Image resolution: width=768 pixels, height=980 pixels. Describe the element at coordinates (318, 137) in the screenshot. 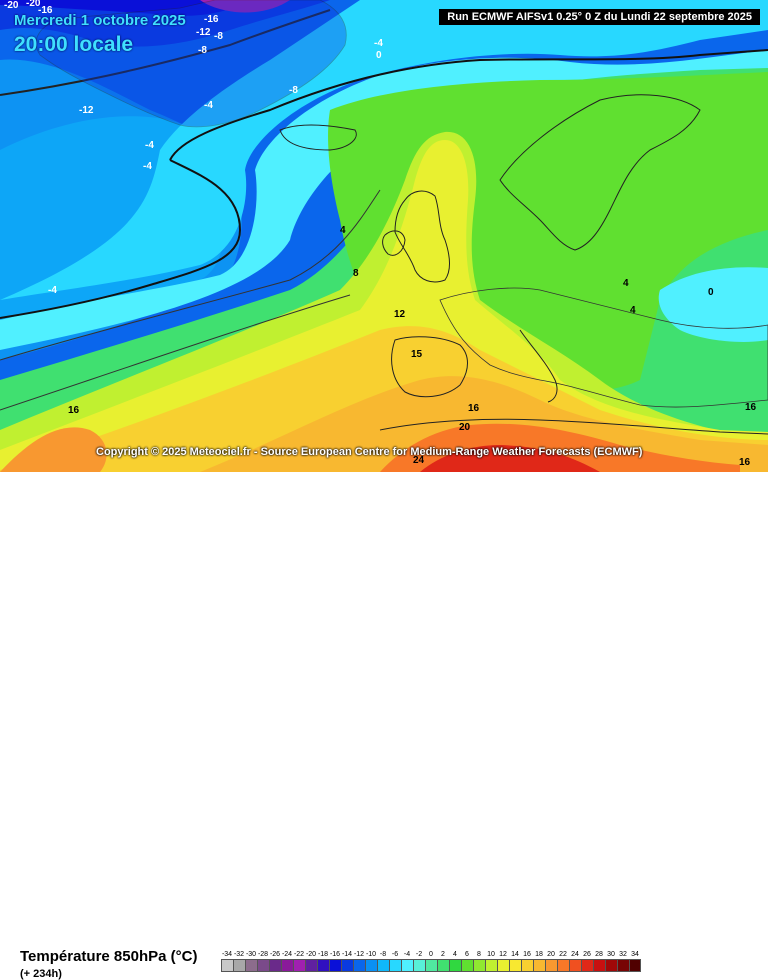

I see `iceland-shape` at that location.